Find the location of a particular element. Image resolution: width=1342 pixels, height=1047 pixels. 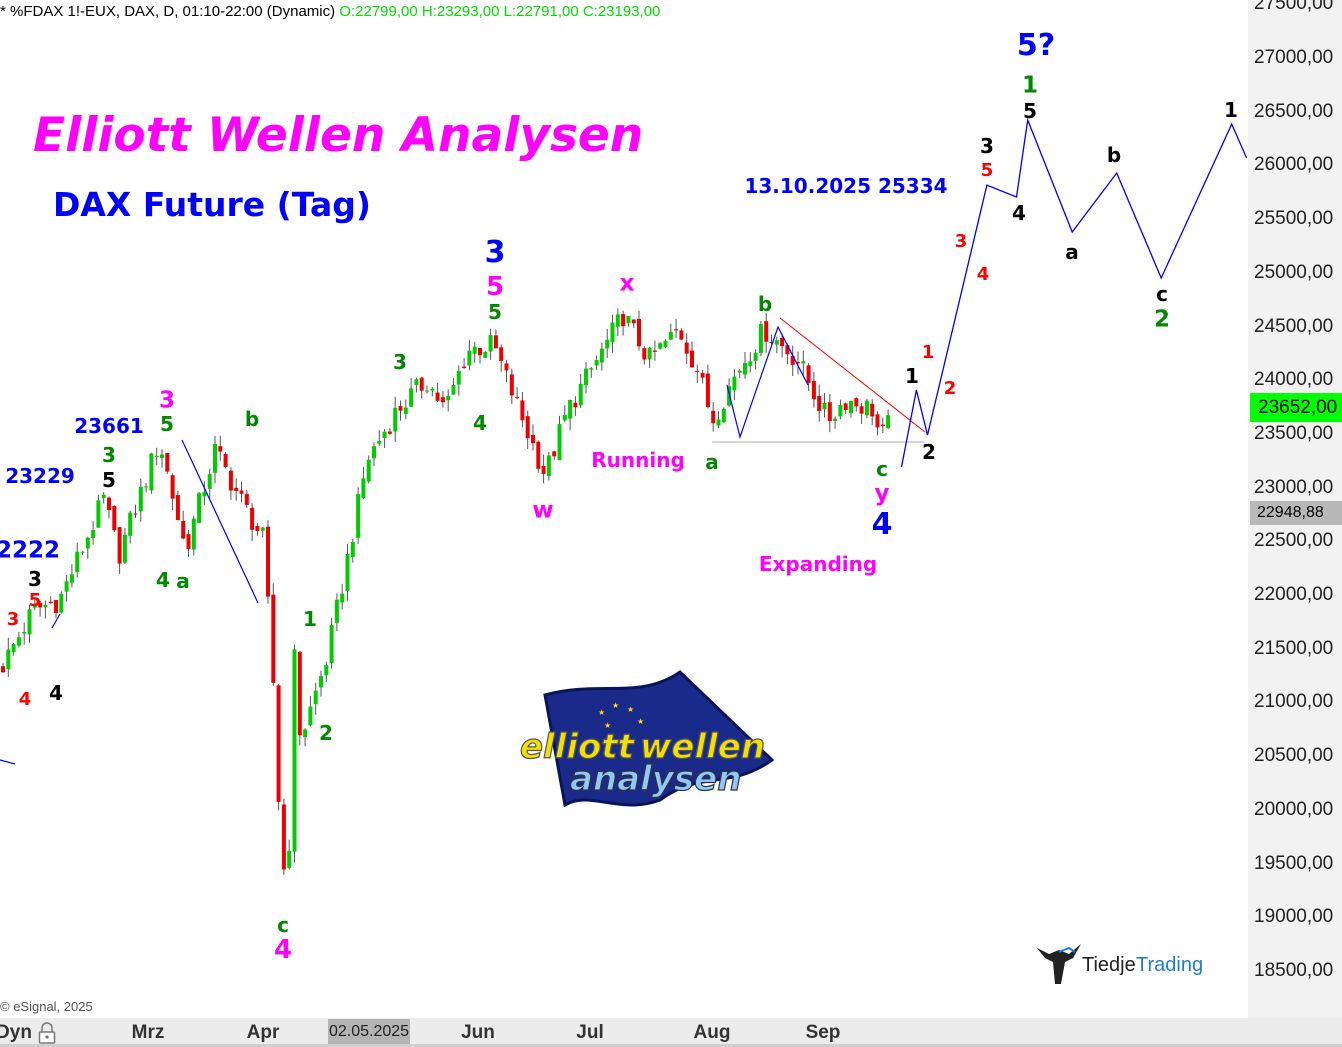

price-tick: 25000,00 is located at coordinates (1294, 272).